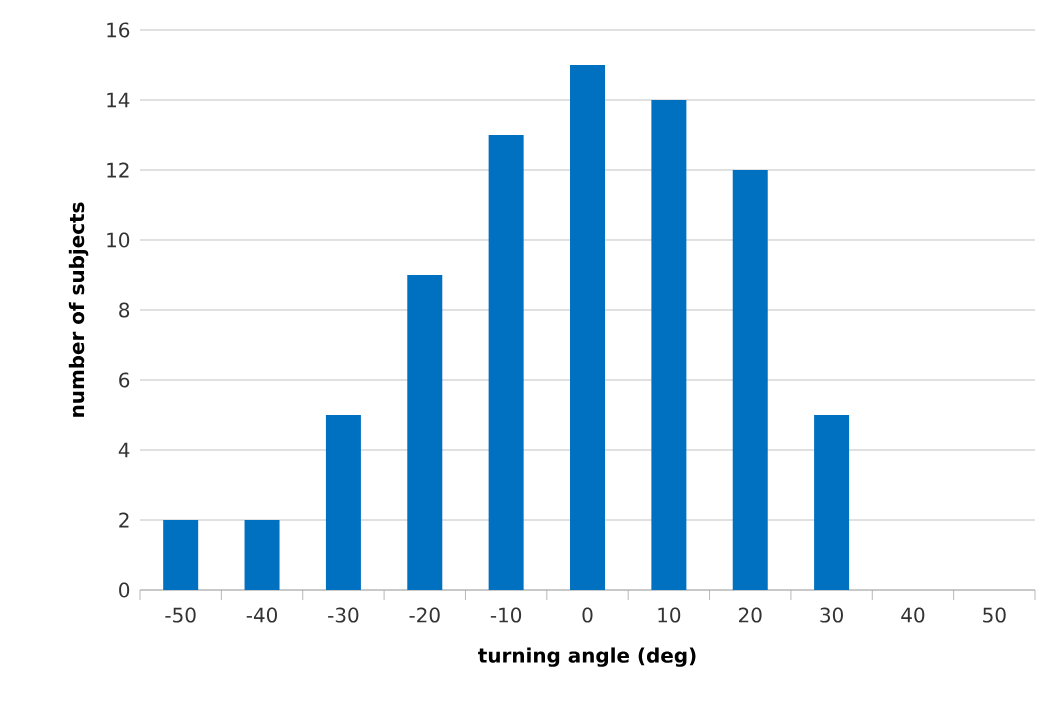 The height and width of the screenshot is (722, 1038). What do you see at coordinates (180, 615) in the screenshot?
I see `x-tick-label: -50` at bounding box center [180, 615].